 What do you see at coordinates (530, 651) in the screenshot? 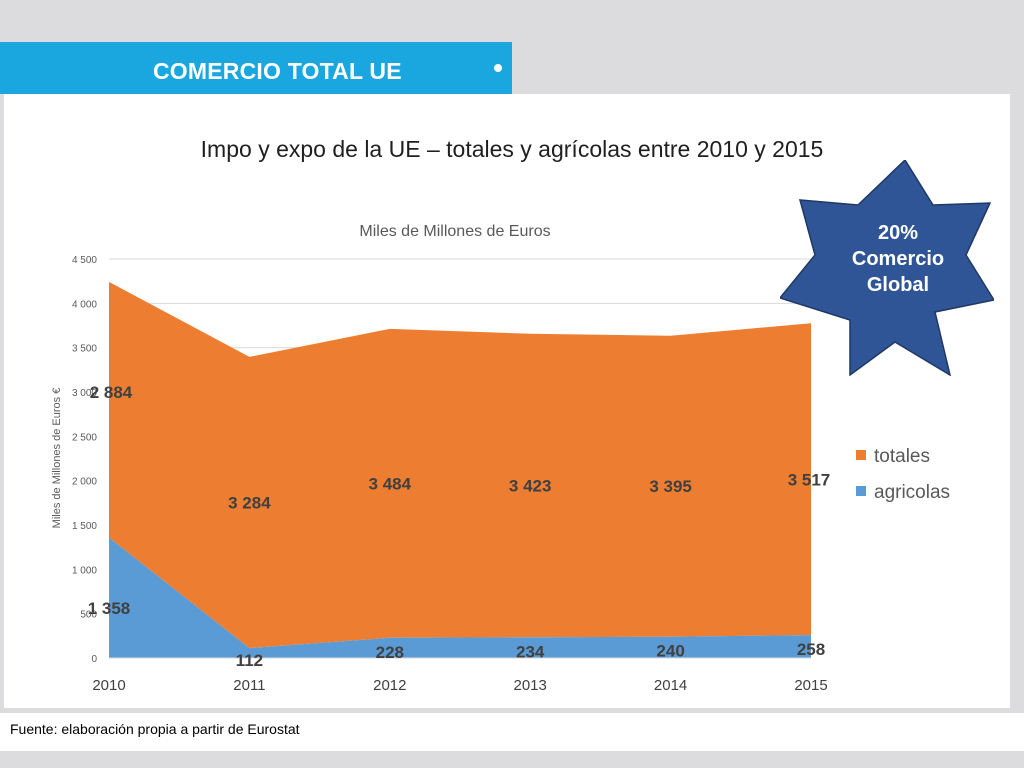
I see `data-label-agricolas: 234` at bounding box center [530, 651].